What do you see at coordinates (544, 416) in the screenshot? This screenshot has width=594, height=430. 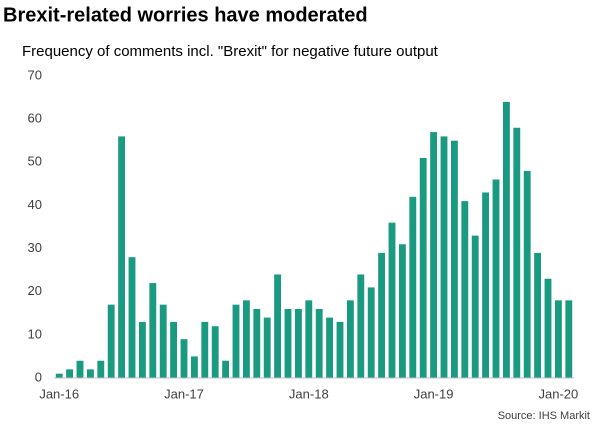 I see `source: Source: IHS Markit` at bounding box center [544, 416].